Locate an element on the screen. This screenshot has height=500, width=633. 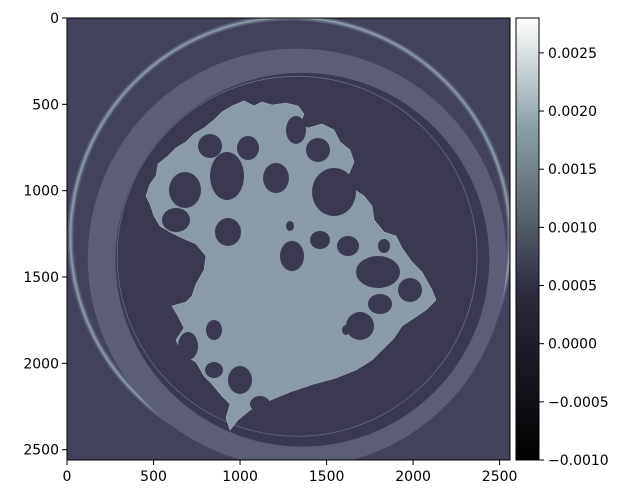
y-tick-label: 0 is located at coordinates (54, 19).